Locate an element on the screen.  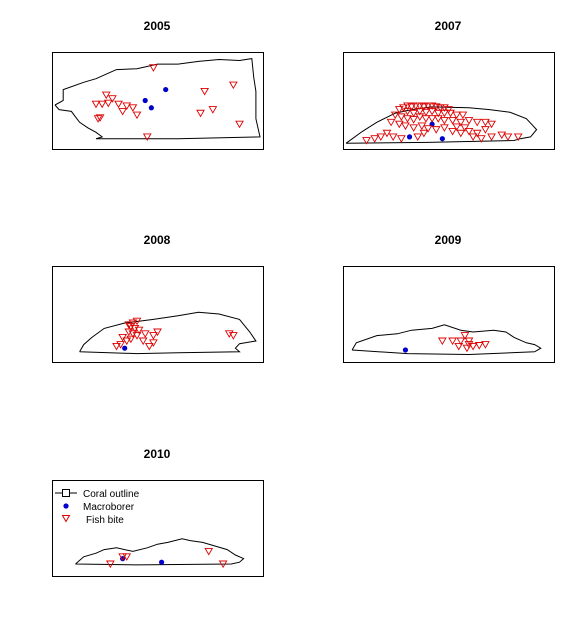
panel-title-2008: 2008 is located at coordinates (157, 240).